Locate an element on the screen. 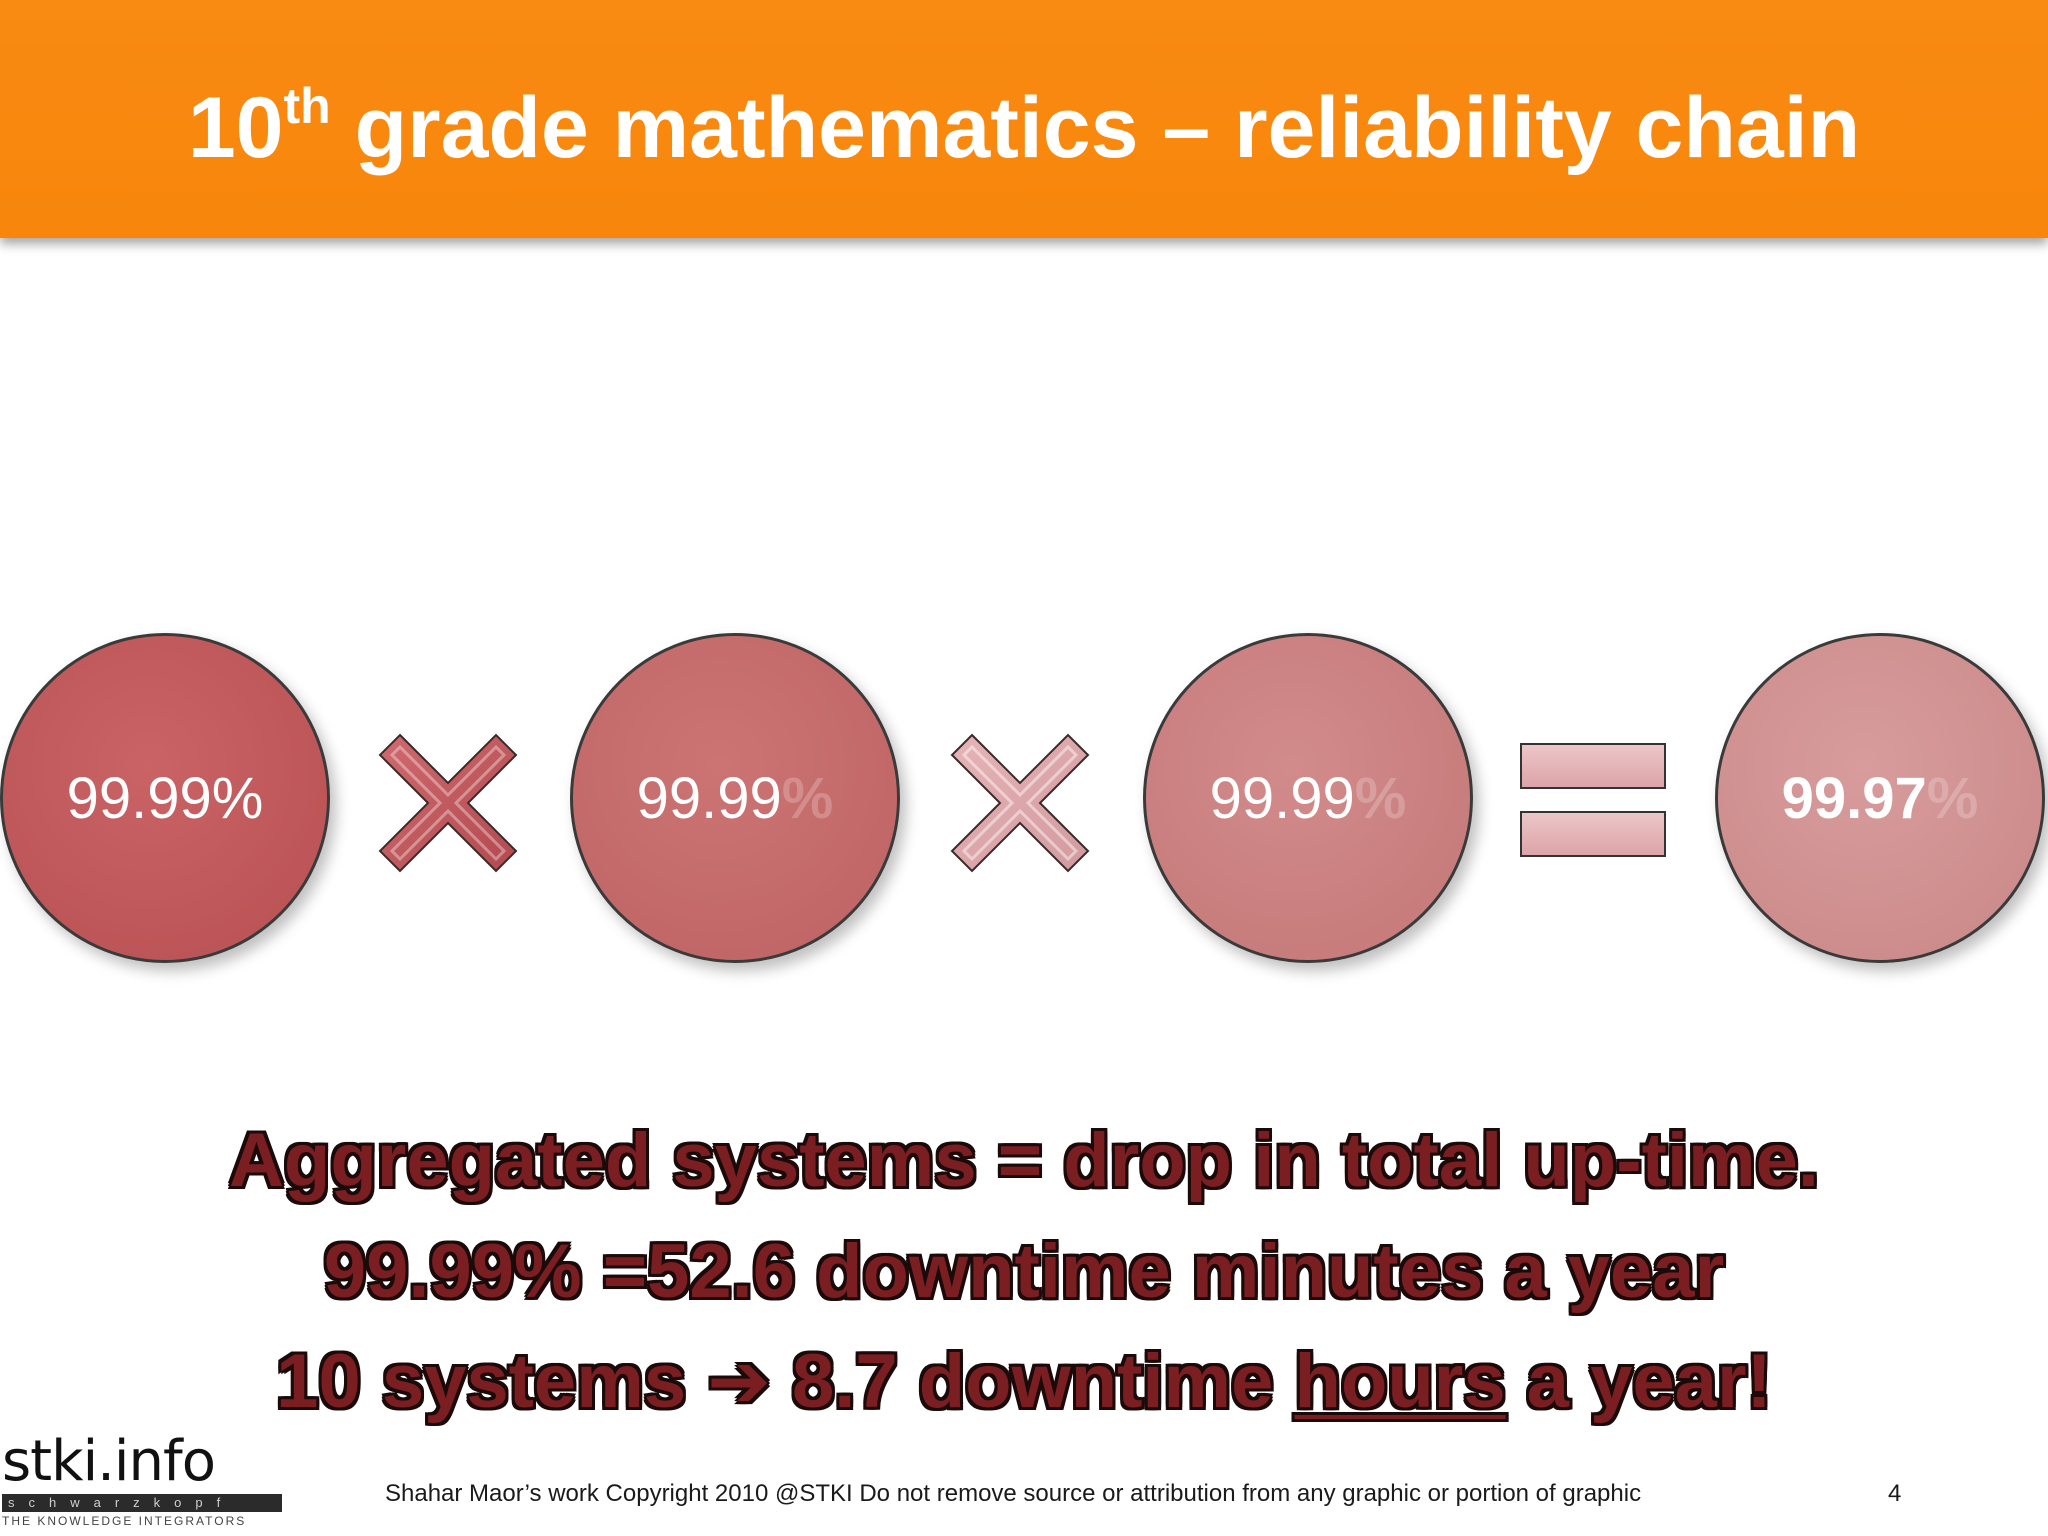 This screenshot has height=1536, width=2048. right-arrow-icon: ➔ is located at coordinates (739, 1381).